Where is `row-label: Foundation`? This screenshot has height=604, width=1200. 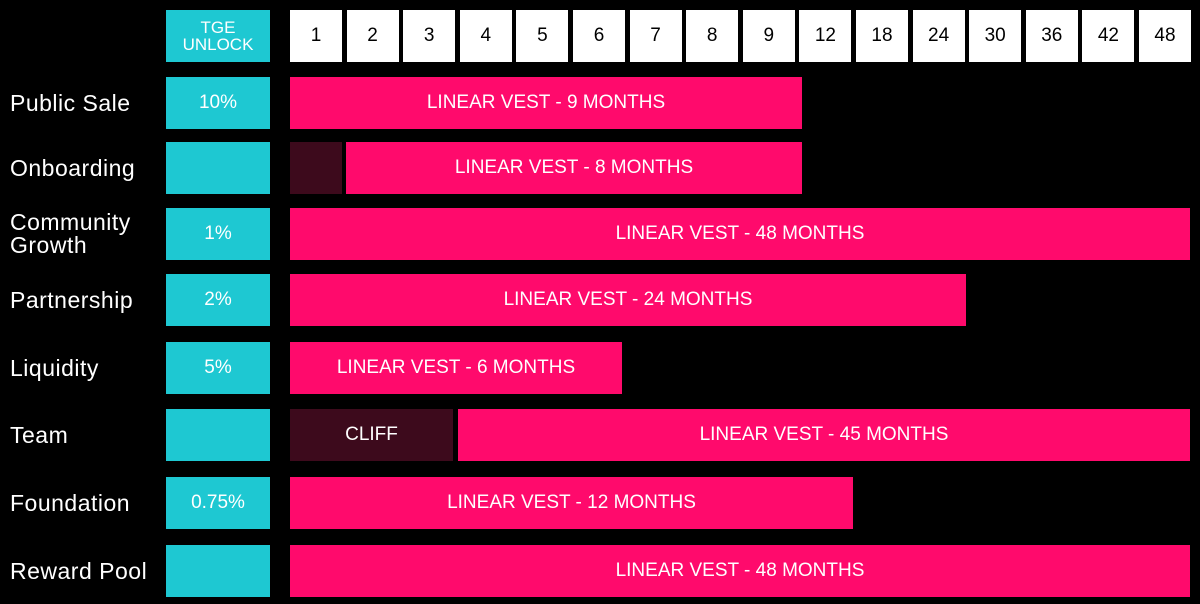
row-label: Foundation is located at coordinates (70, 502).